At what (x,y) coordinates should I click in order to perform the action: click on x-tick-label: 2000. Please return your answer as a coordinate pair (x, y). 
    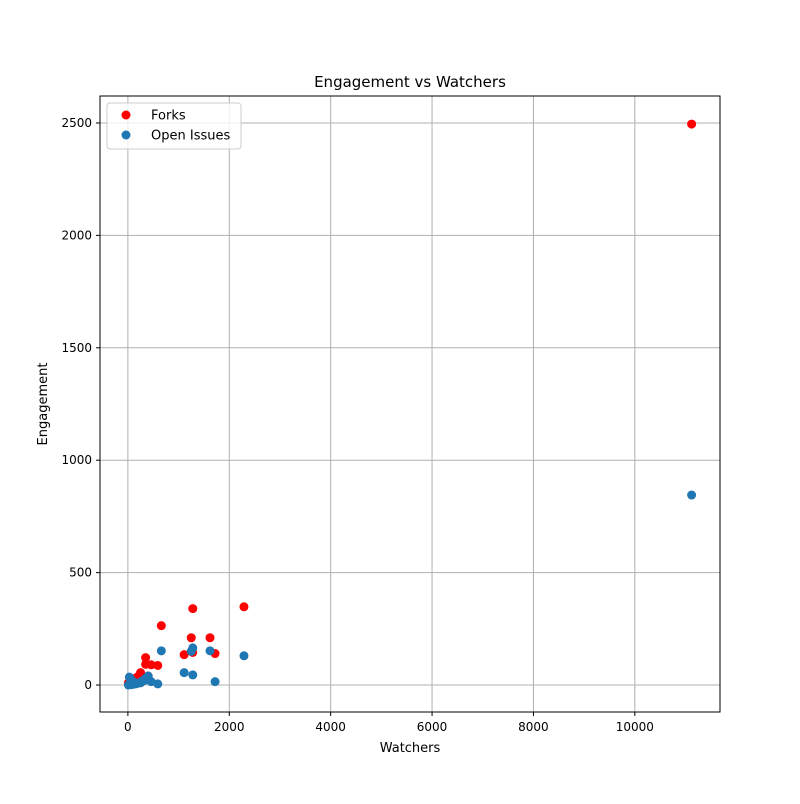
    Looking at the image, I should click on (229, 727).